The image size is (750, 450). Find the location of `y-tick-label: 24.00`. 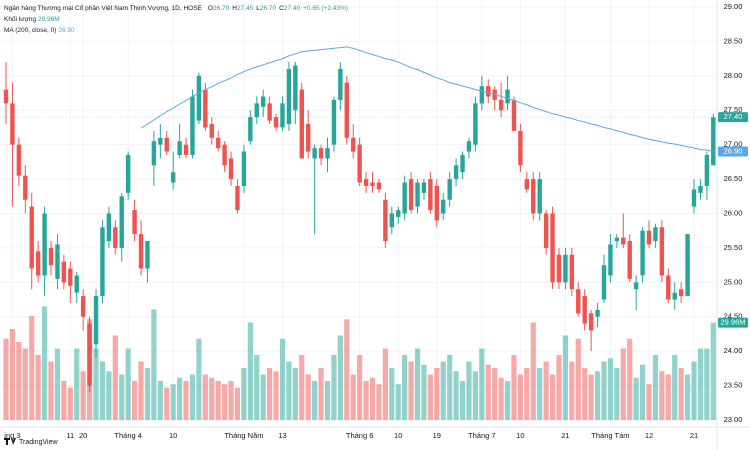

y-tick-label: 24.00 is located at coordinates (733, 350).